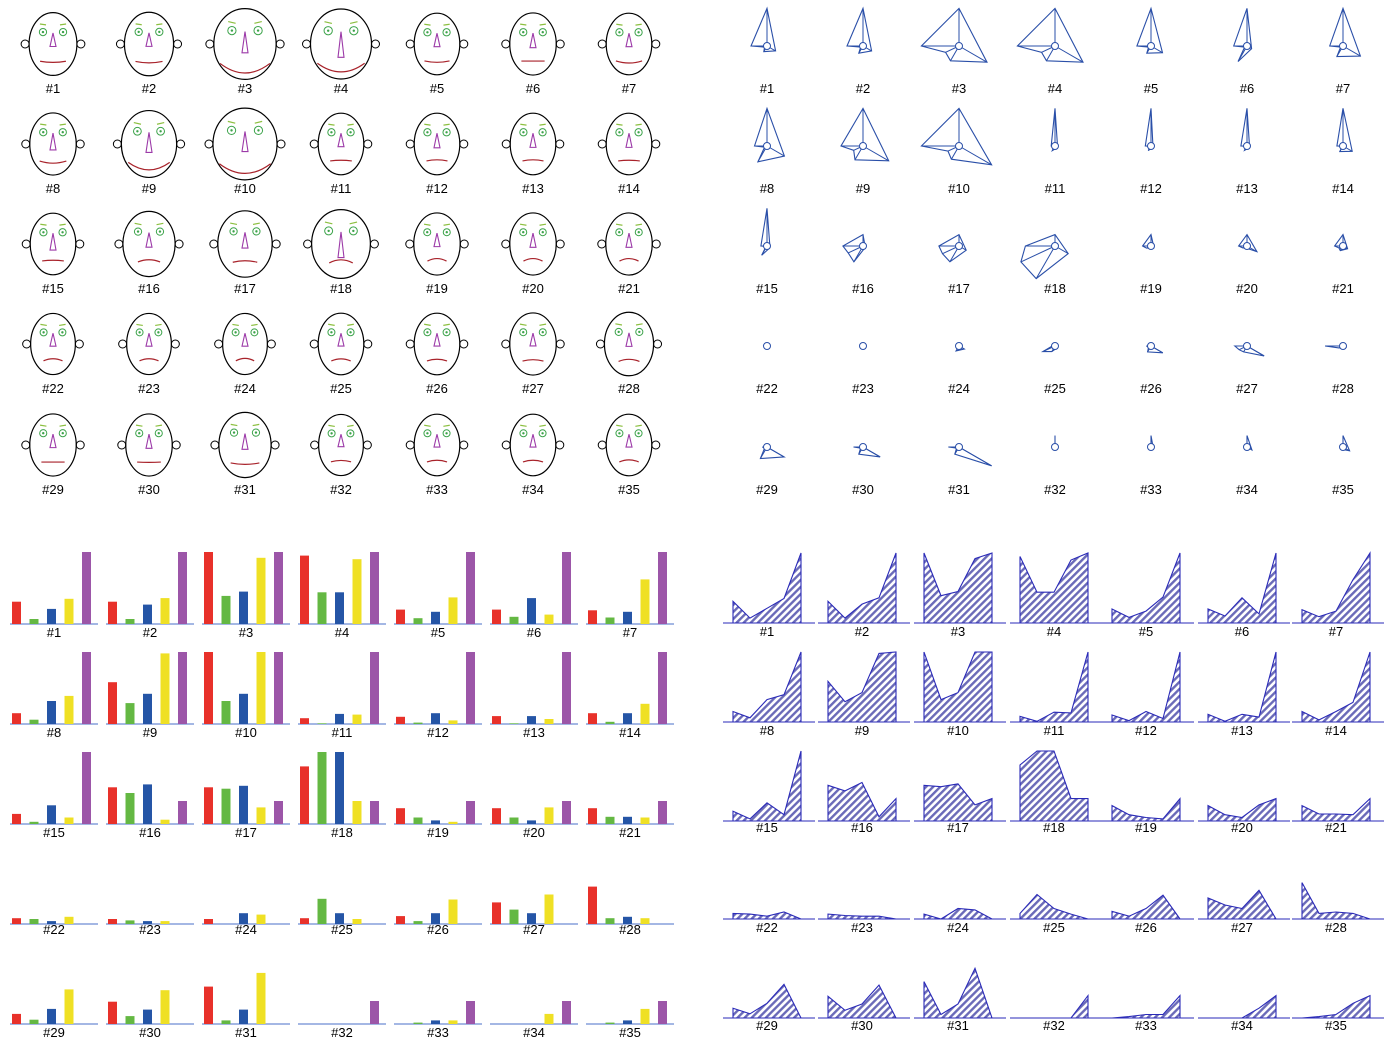 The height and width of the screenshot is (1041, 1386). Describe the element at coordinates (245, 188) in the screenshot. I see `panel-label: #10` at that location.